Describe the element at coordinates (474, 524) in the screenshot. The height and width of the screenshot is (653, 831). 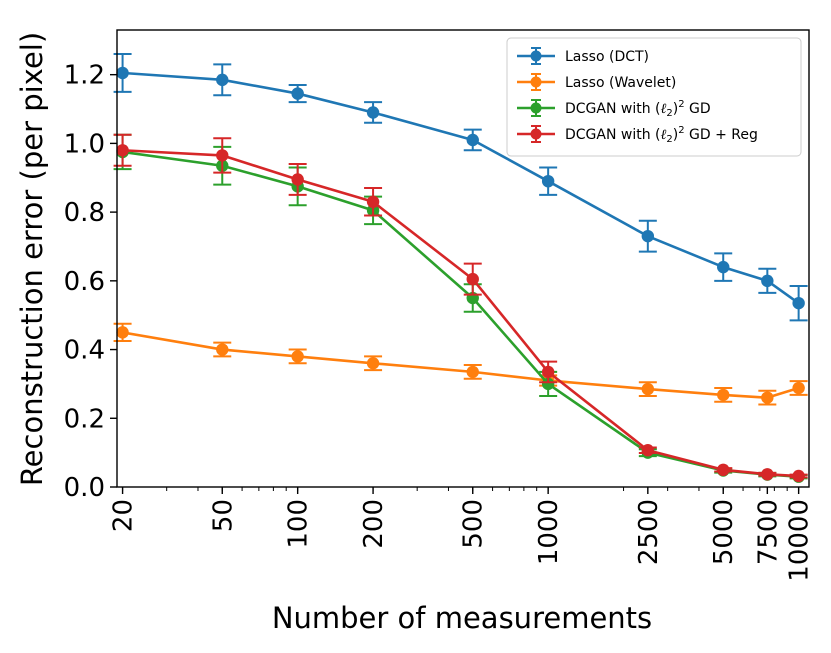
I see `x-tick-label: 500` at that location.